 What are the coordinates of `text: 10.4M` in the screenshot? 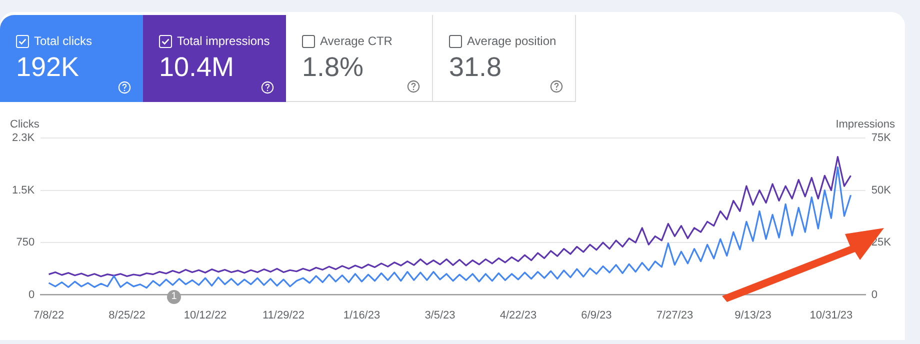 It's located at (196, 67).